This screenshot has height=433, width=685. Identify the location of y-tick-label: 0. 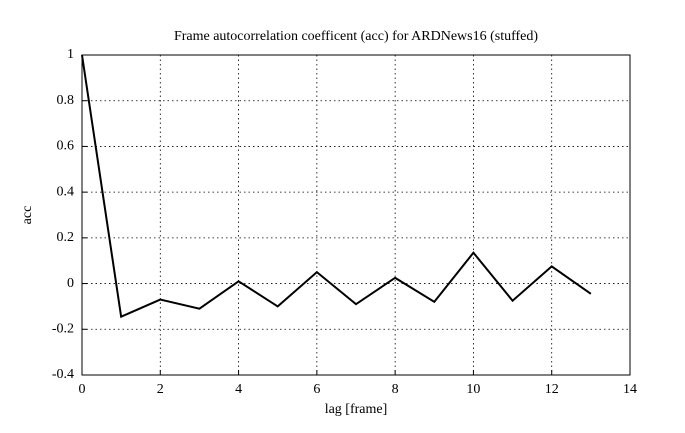
(70, 283).